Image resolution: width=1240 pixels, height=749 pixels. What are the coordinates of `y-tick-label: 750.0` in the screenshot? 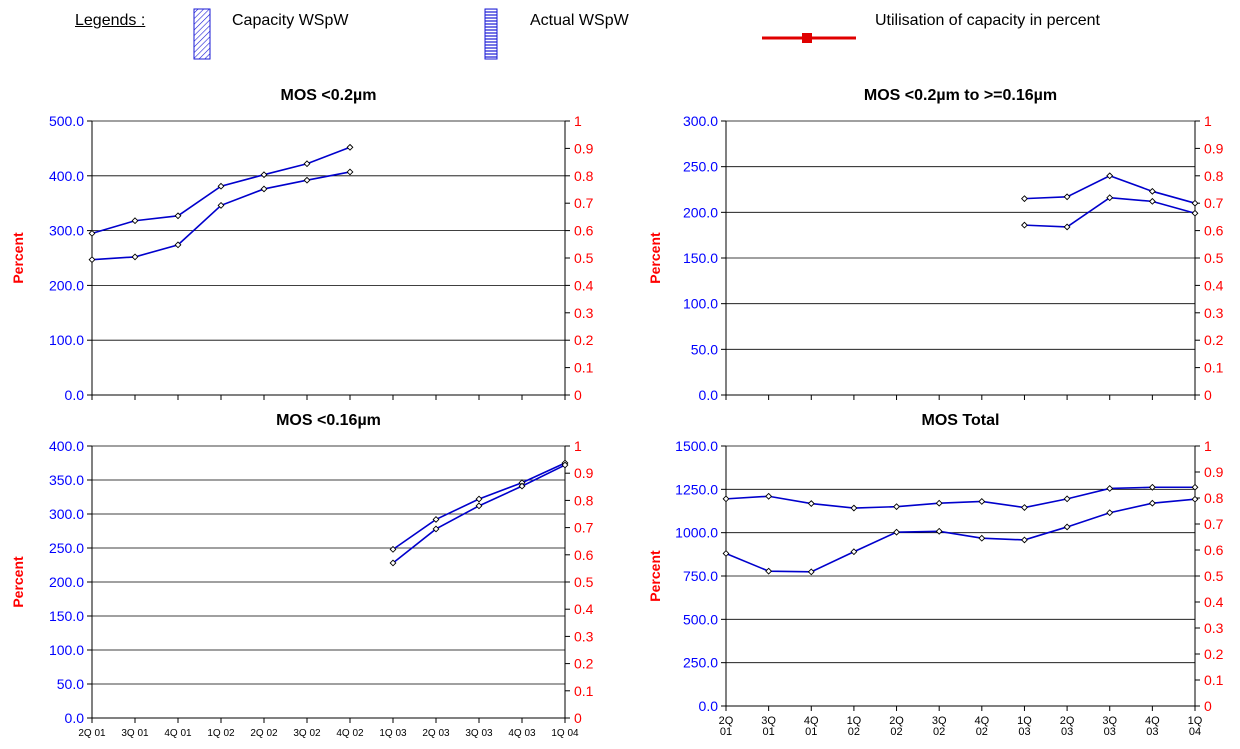 It's located at (700, 576).